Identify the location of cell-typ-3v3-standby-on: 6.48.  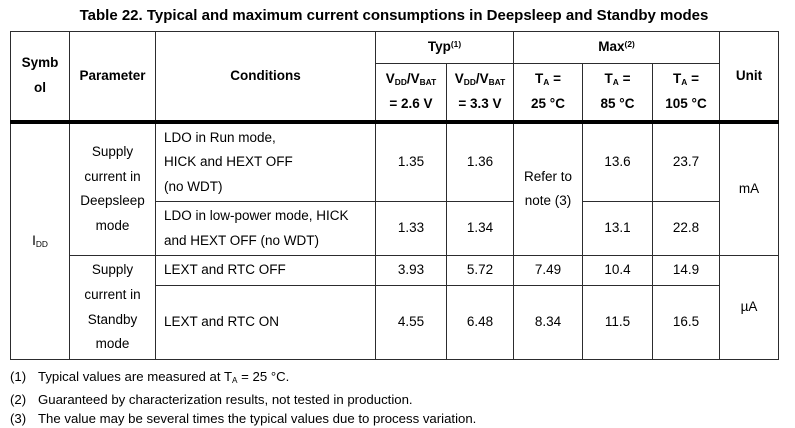
(480, 322).